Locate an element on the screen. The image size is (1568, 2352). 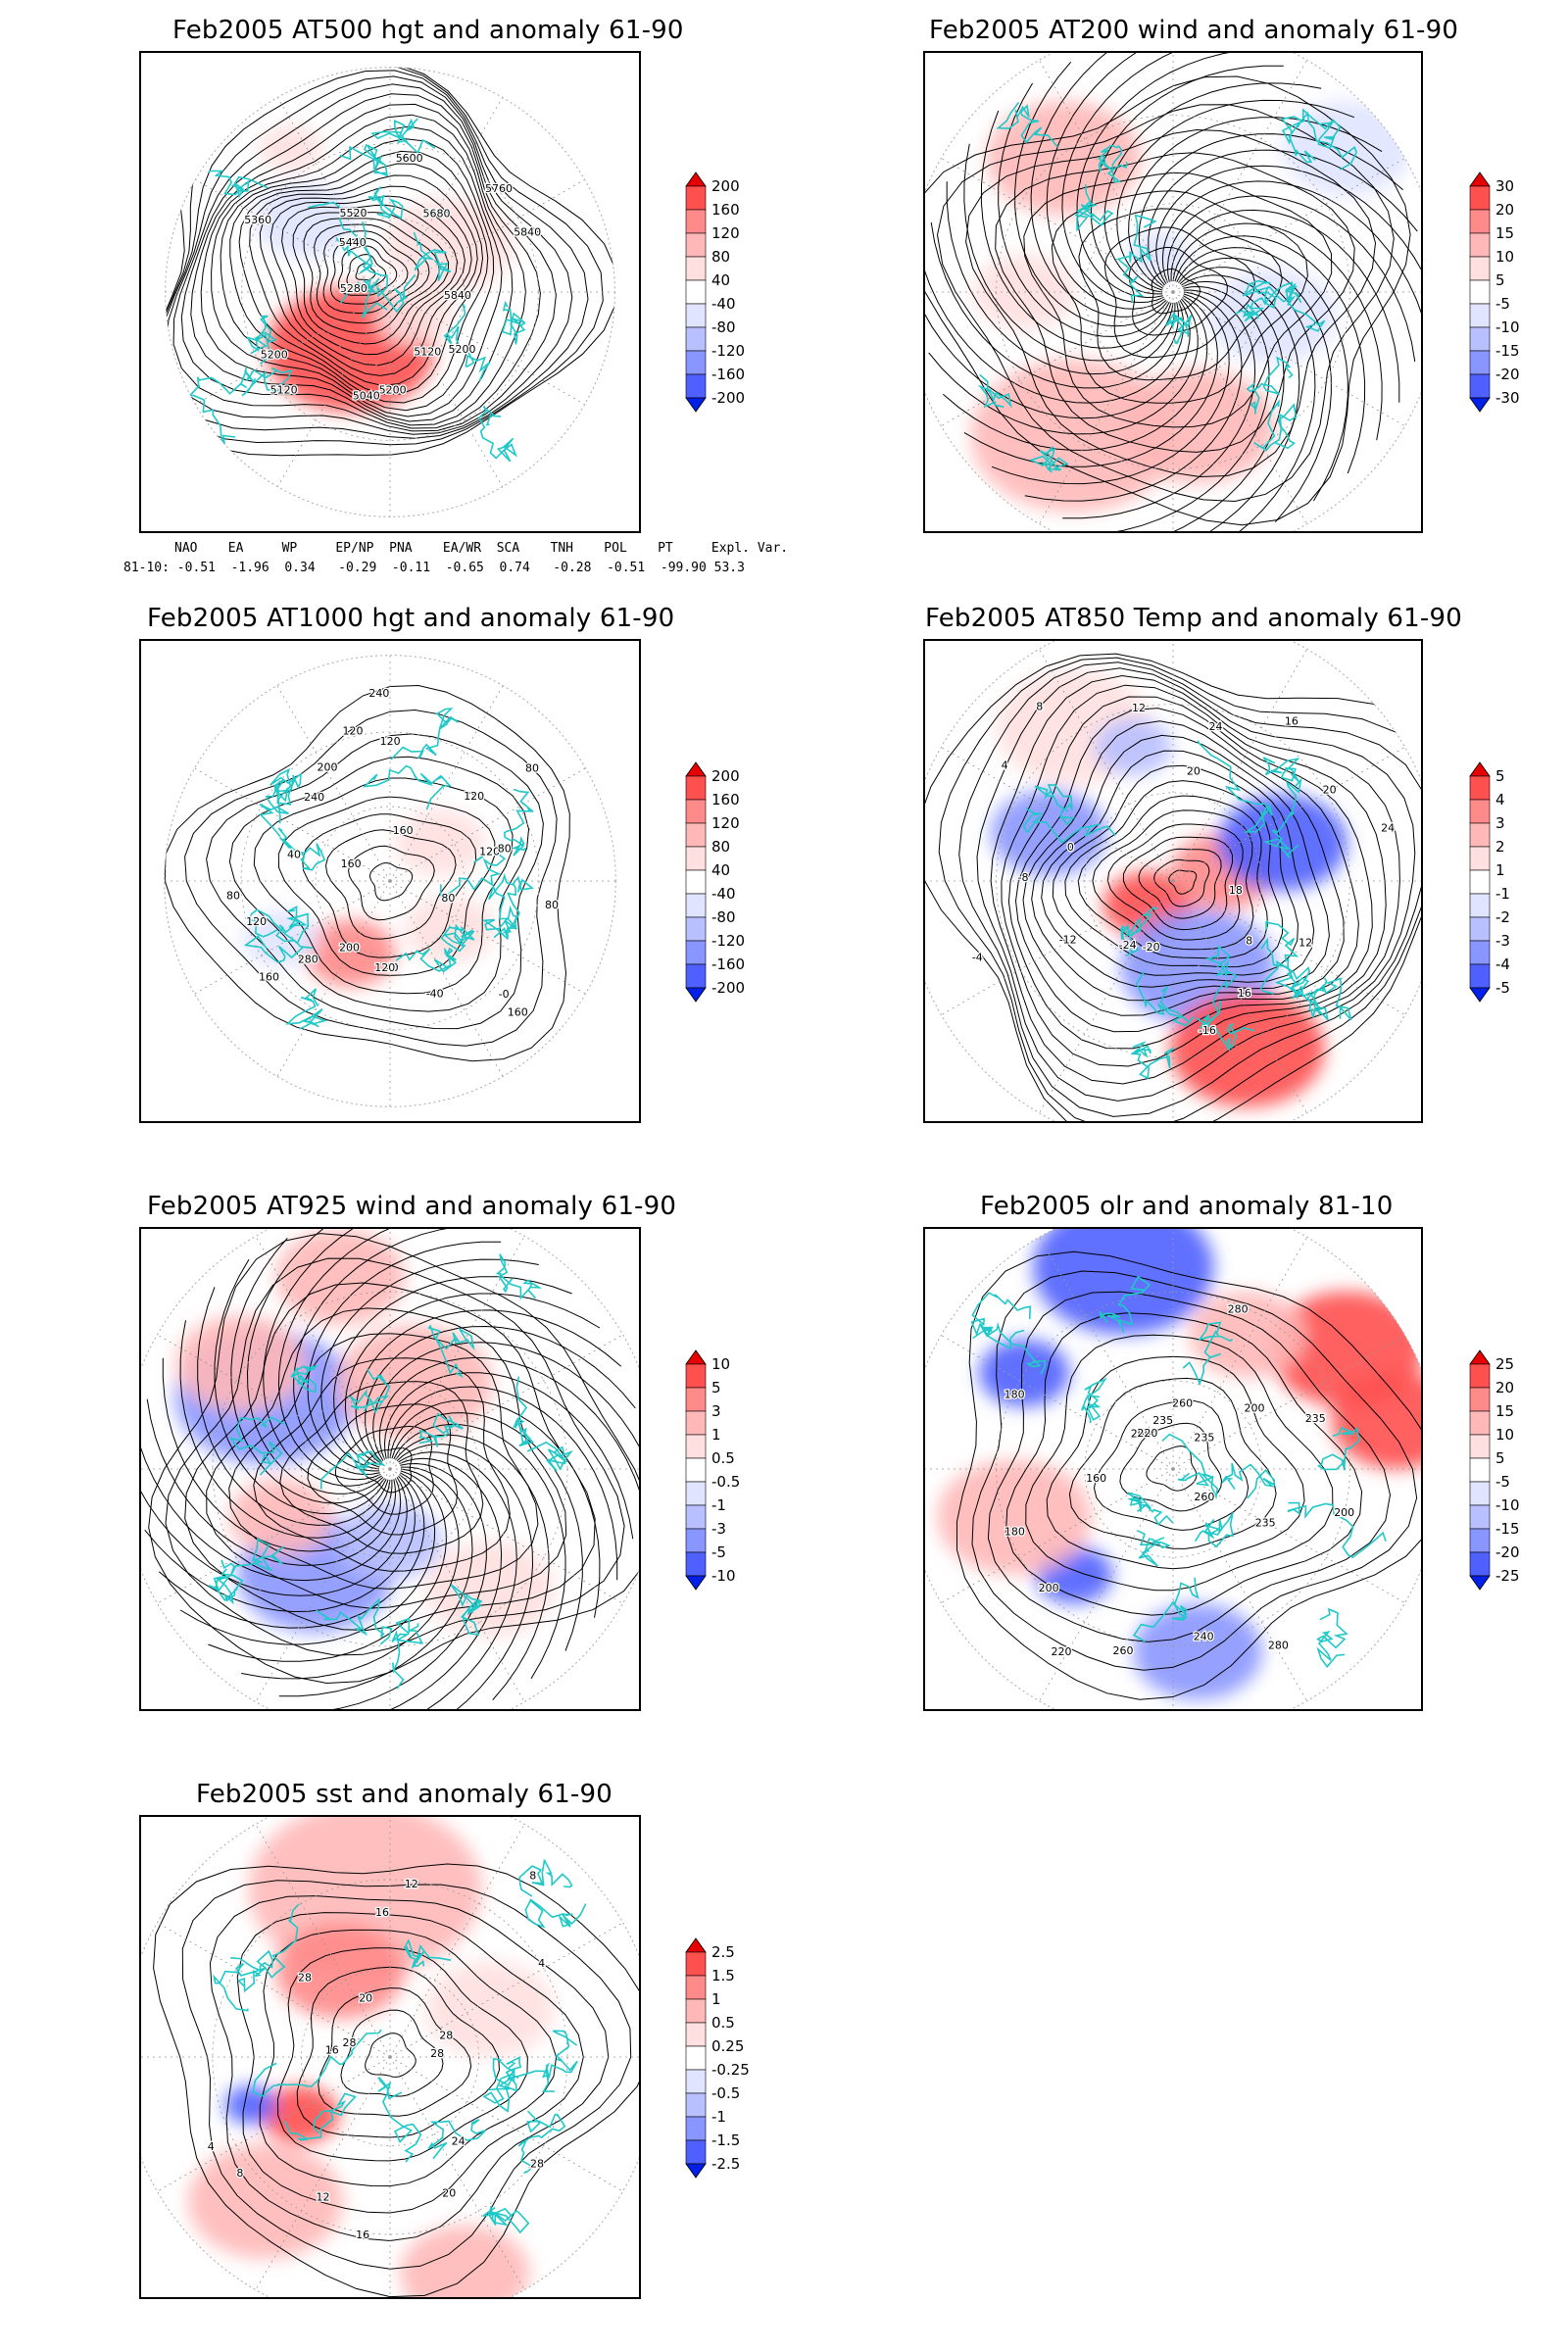
colorbar-tick-label: 0.5 is located at coordinates (723, 1458).